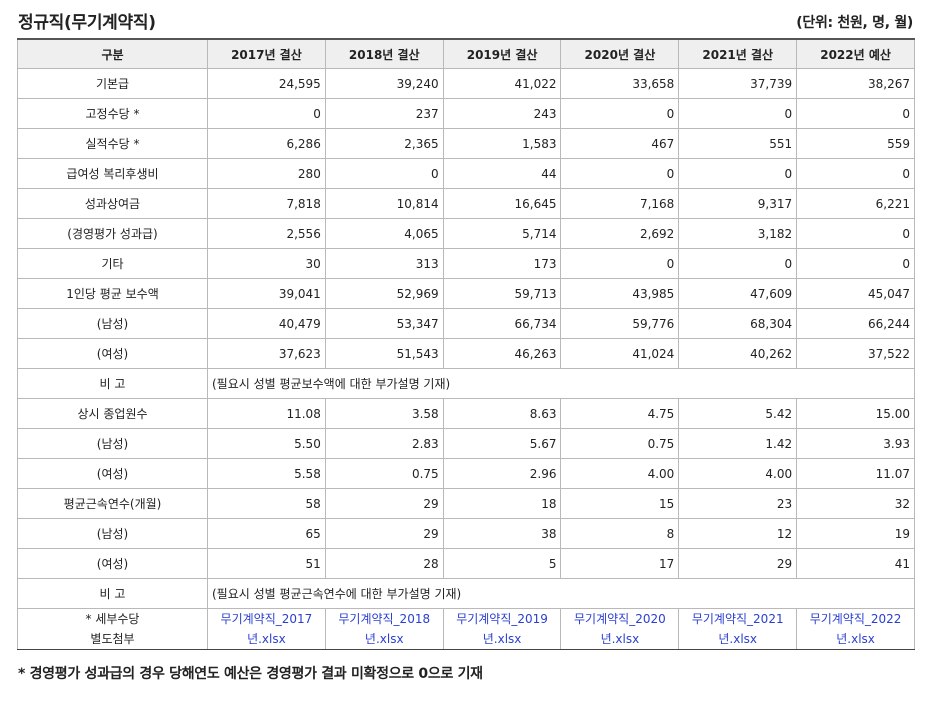 The width and height of the screenshot is (931, 704). Describe the element at coordinates (561, 593) in the screenshot. I see `remark-cell: (필요시 성별 평균근속연수에 대한 부가설명 기재)` at that location.